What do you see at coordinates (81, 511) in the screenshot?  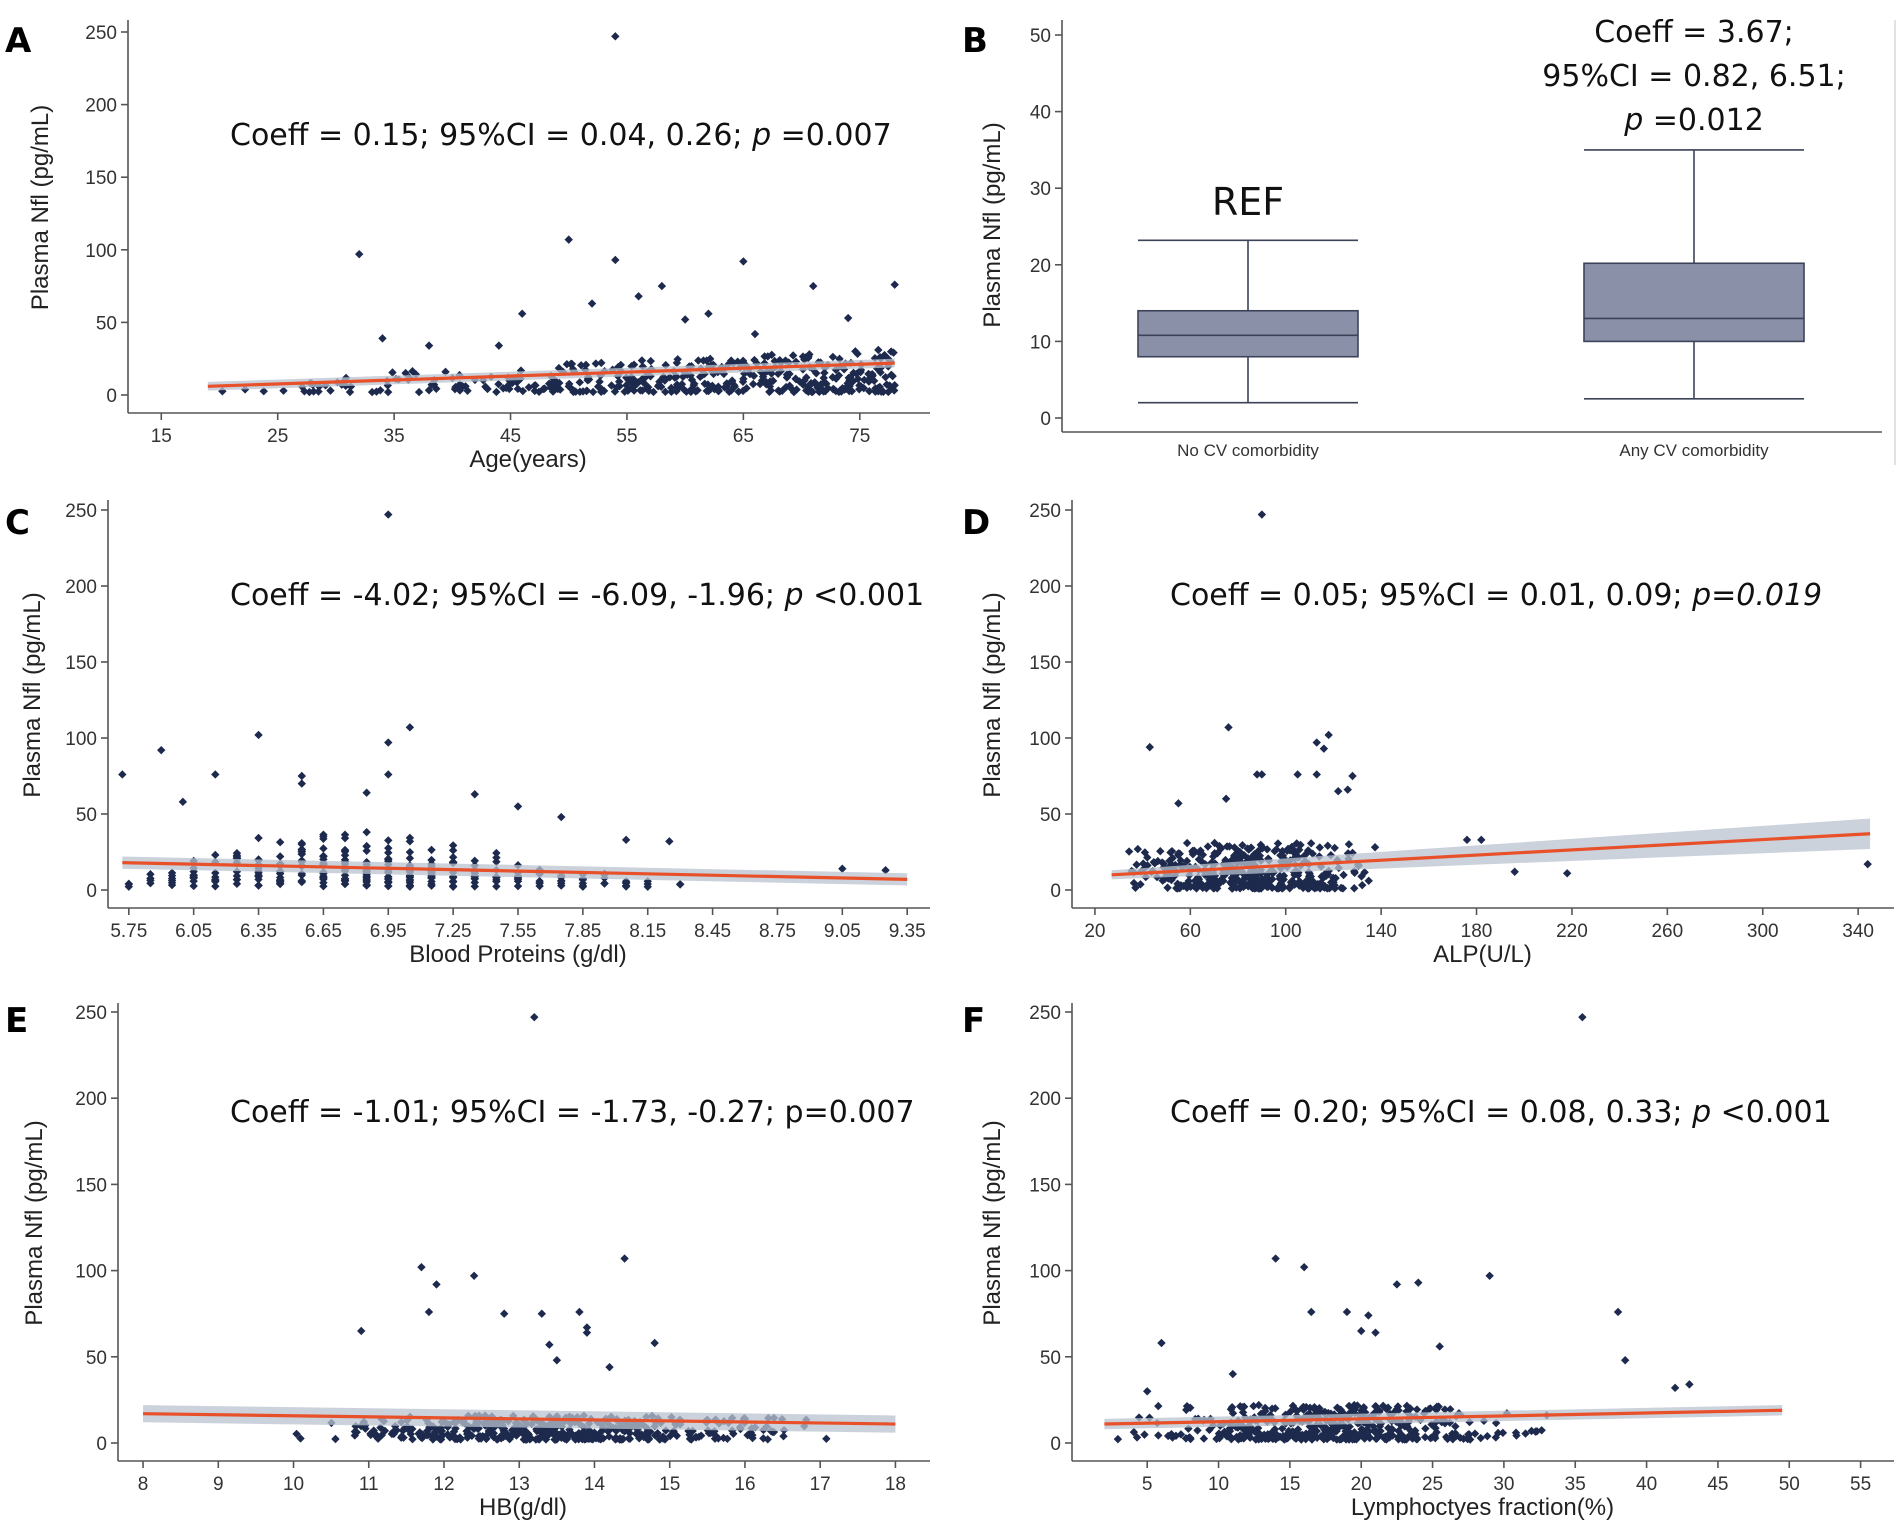 I see `y-tick-label: 250` at bounding box center [81, 511].